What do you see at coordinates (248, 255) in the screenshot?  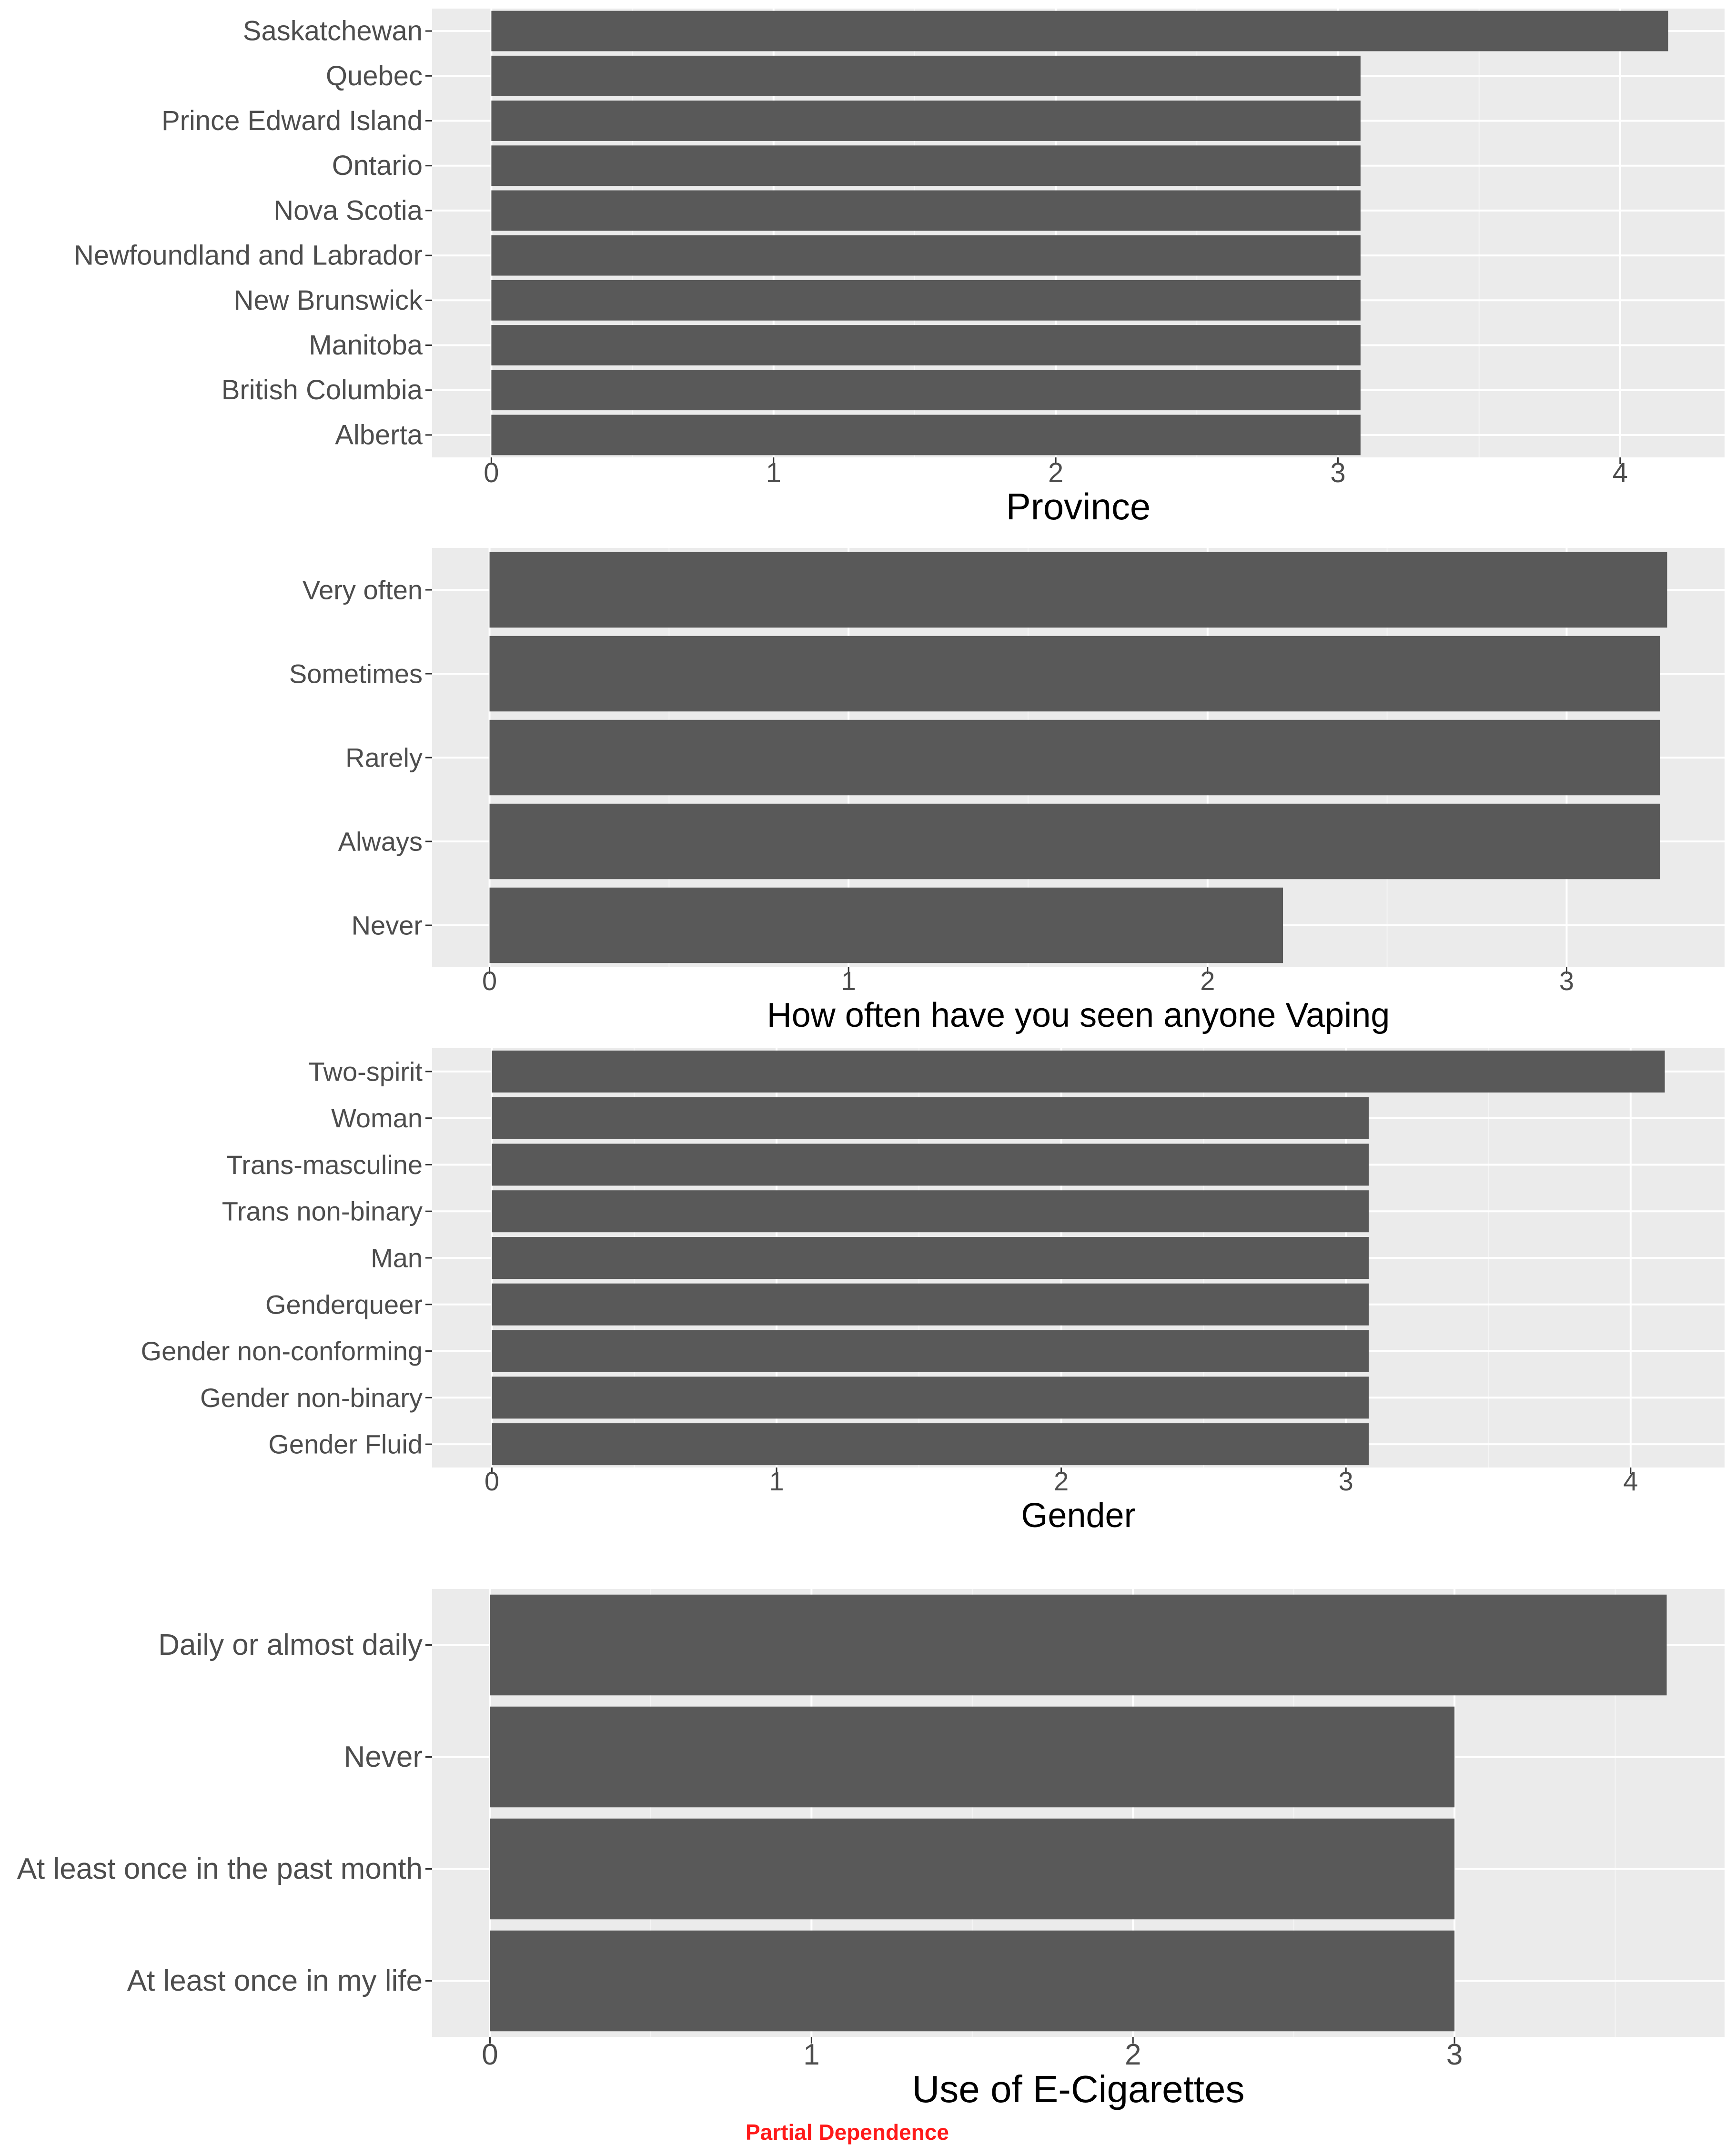 I see `category-label: Newfoundland and Labrador` at bounding box center [248, 255].